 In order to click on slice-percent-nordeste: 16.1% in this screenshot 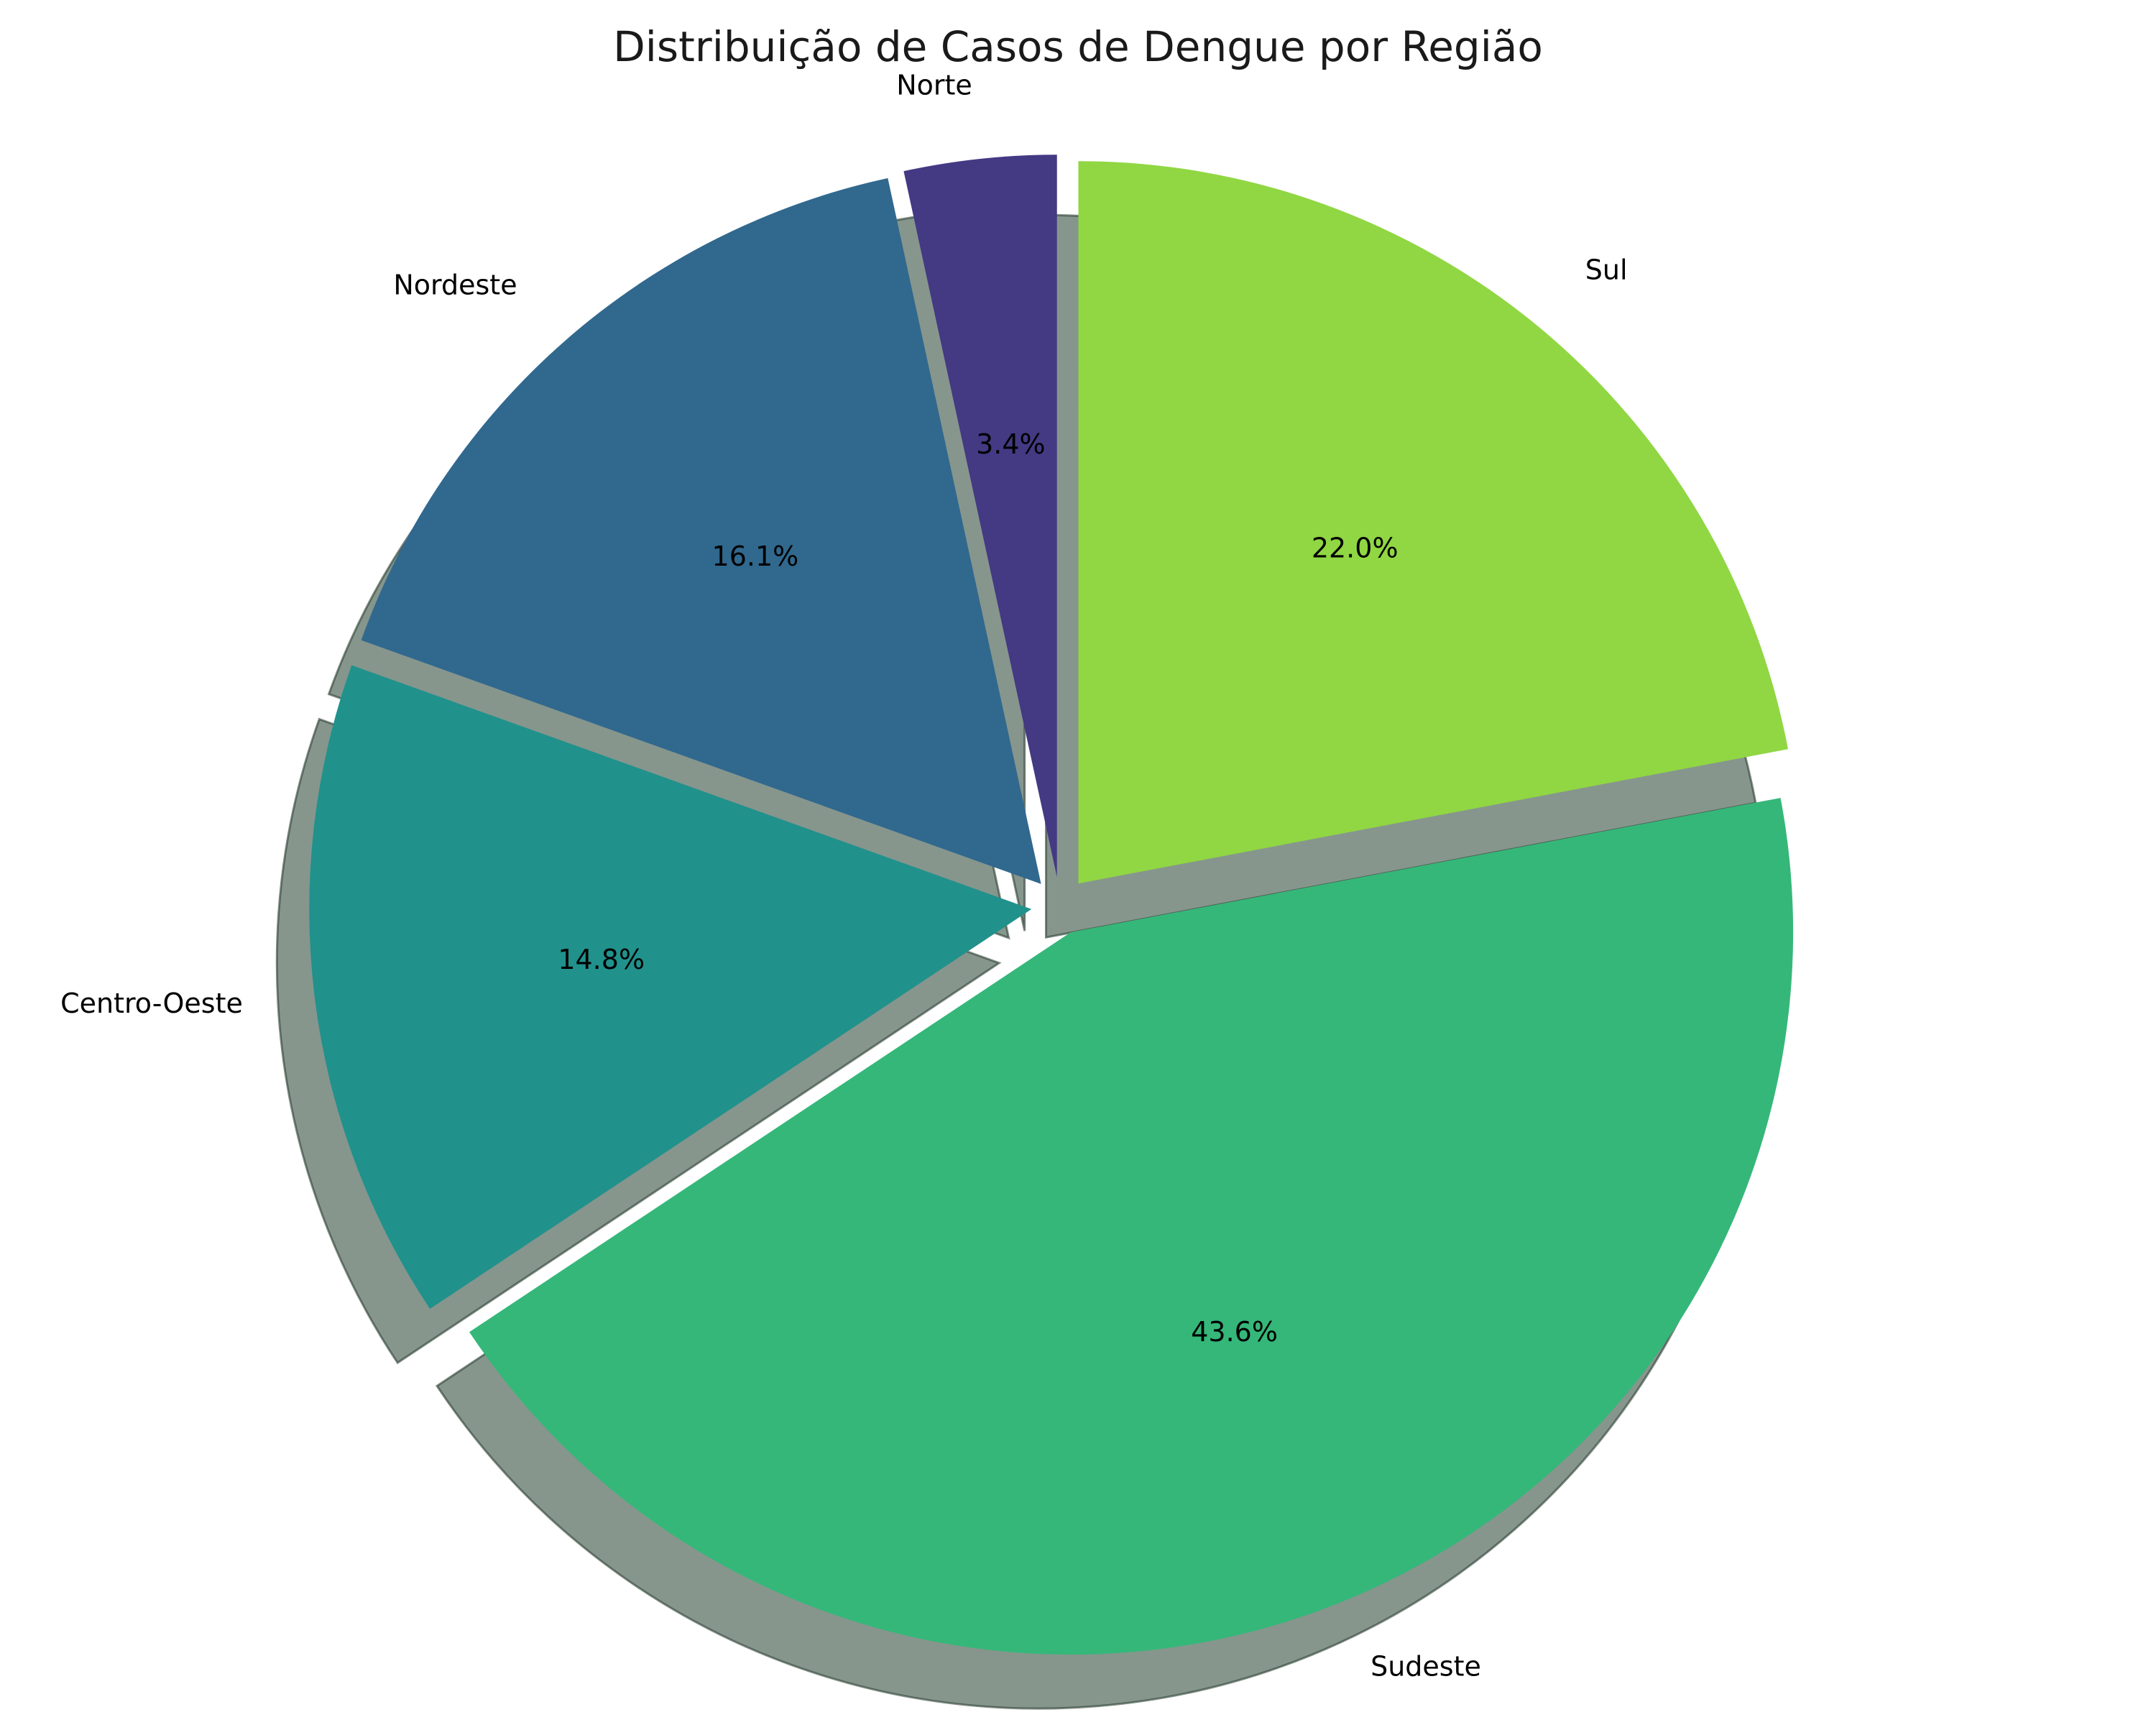, I will do `click(755, 556)`.